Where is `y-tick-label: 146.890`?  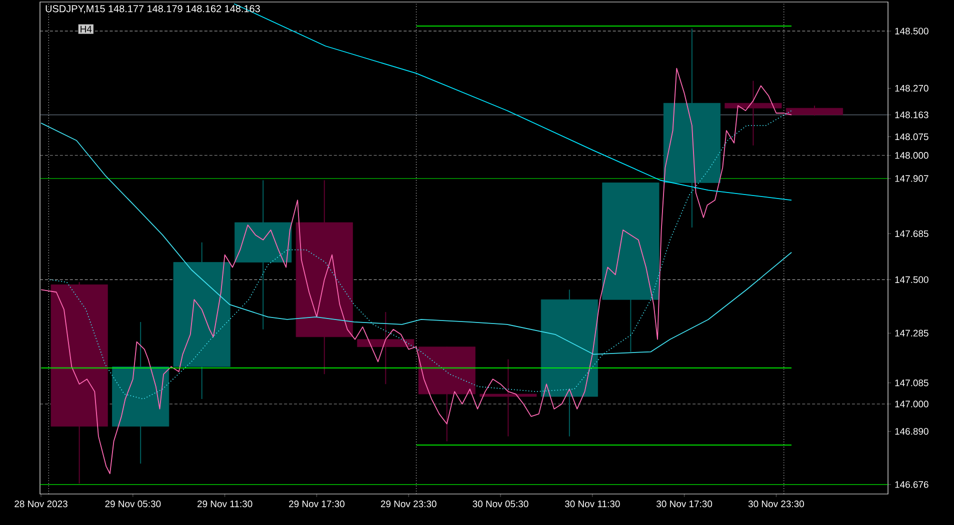 y-tick-label: 146.890 is located at coordinates (911, 431).